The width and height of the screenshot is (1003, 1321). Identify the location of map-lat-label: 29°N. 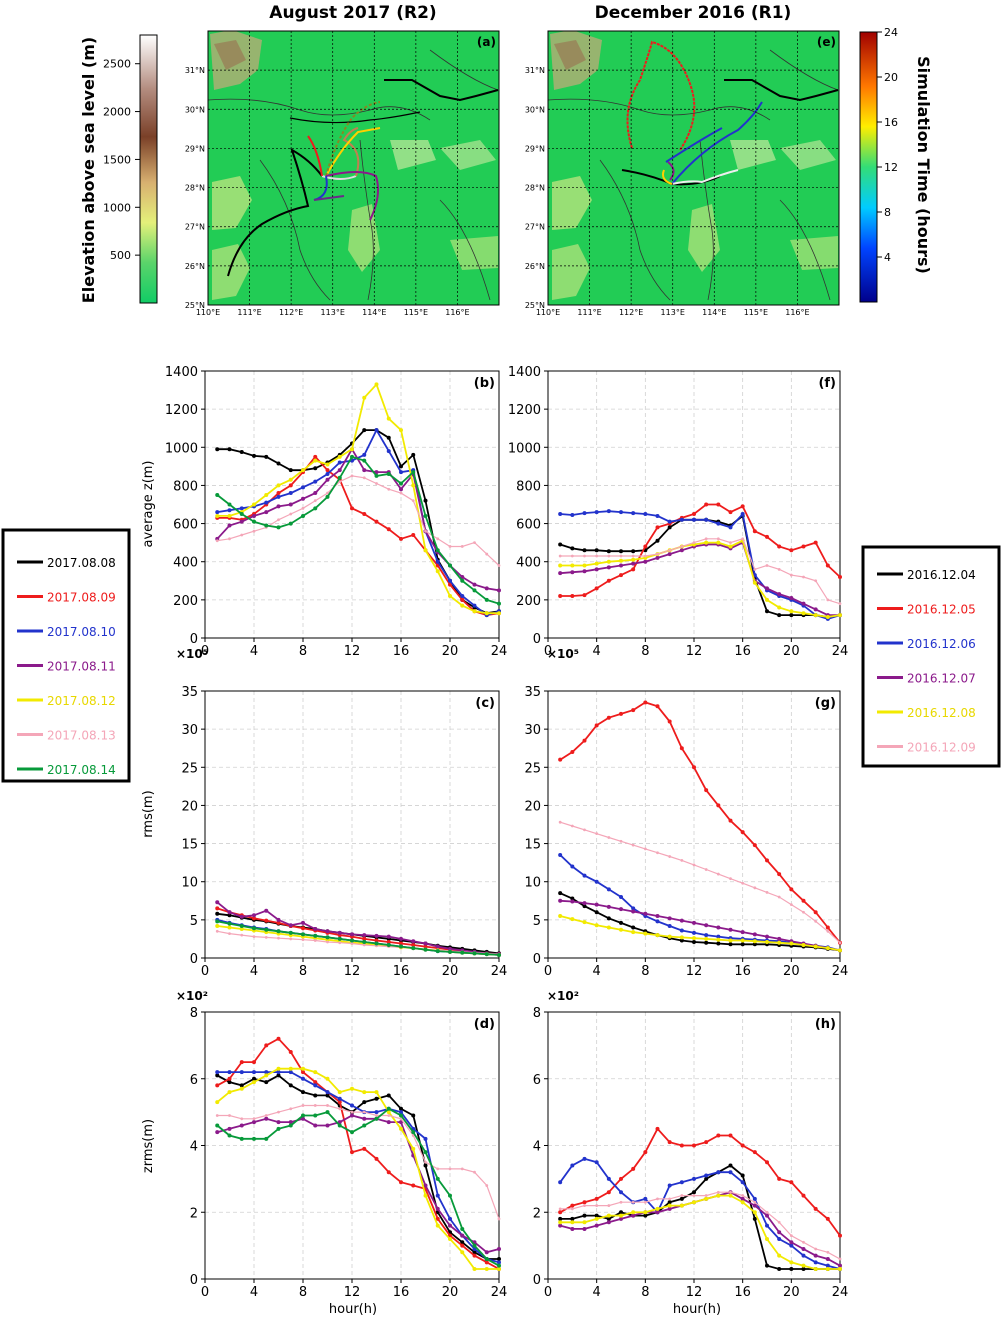
(535, 148).